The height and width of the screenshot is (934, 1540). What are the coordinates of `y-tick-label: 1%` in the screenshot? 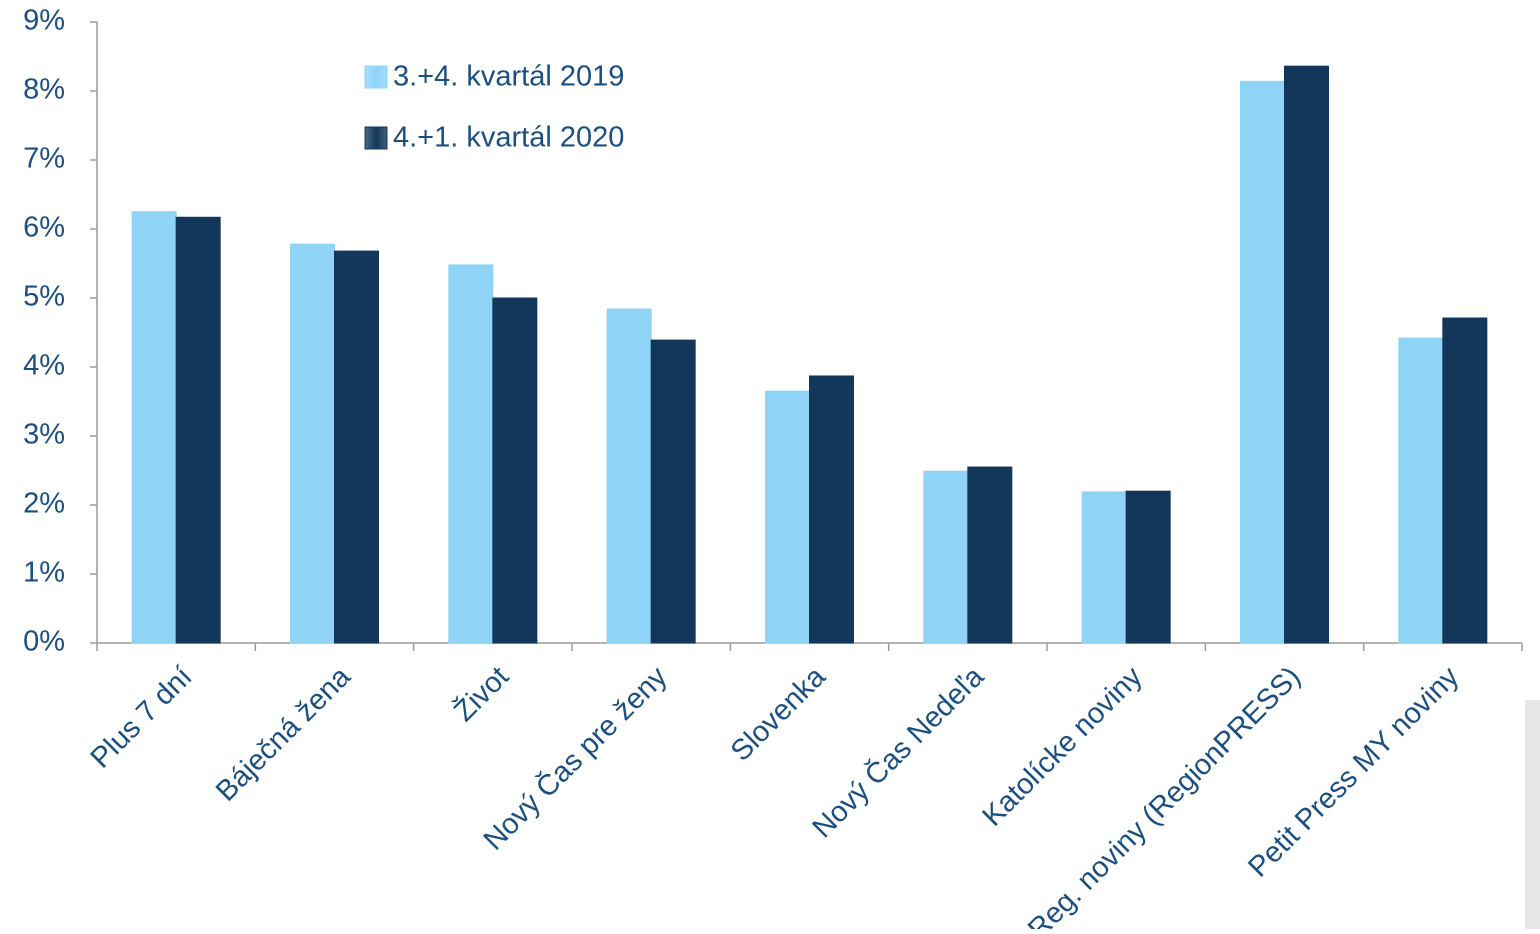 It's located at (44, 573).